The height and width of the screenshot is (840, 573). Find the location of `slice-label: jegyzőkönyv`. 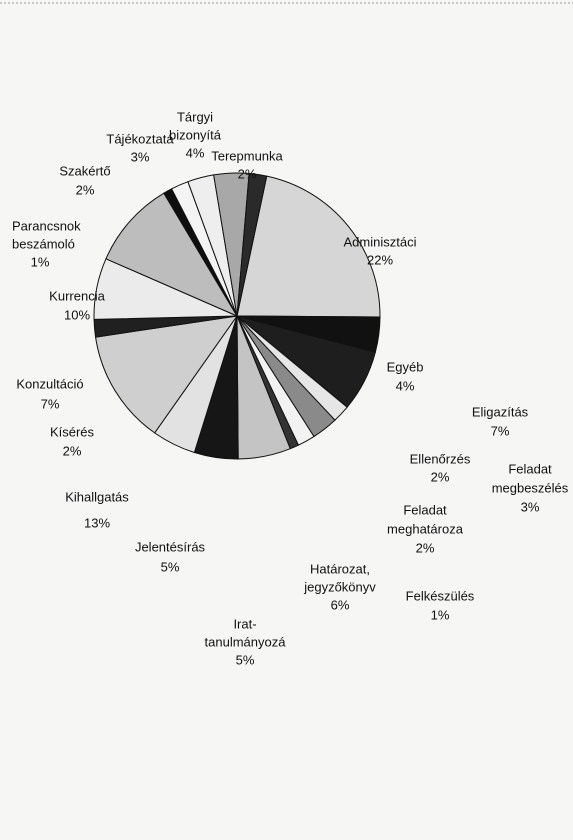

slice-label: jegyzőkönyv is located at coordinates (339, 586).